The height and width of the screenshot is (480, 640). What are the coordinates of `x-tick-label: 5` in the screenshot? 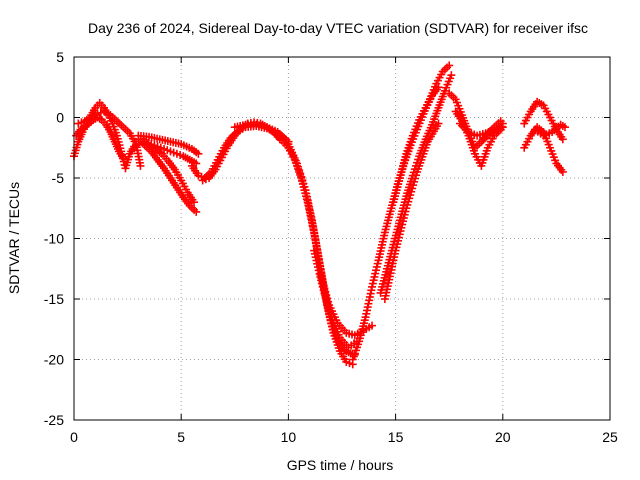 It's located at (181, 437).